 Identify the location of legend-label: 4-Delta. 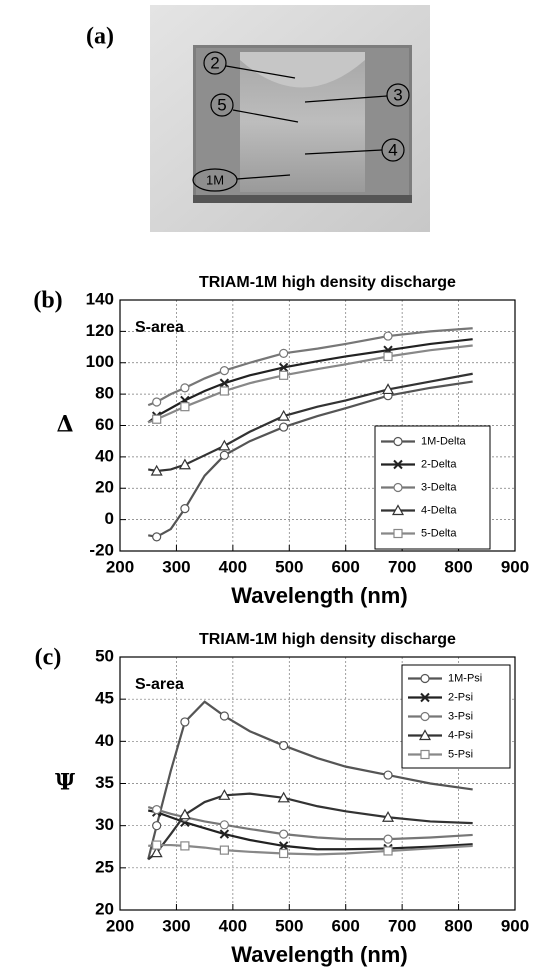
(439, 510).